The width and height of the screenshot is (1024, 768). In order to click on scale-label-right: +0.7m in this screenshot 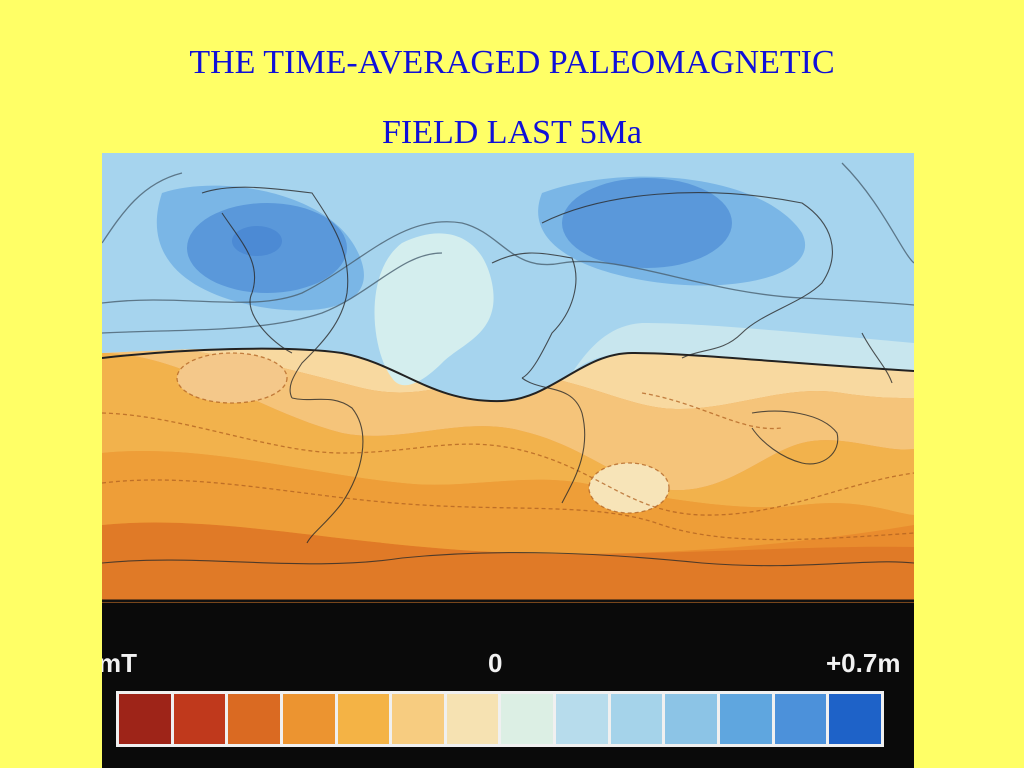, I will do `click(863, 663)`.